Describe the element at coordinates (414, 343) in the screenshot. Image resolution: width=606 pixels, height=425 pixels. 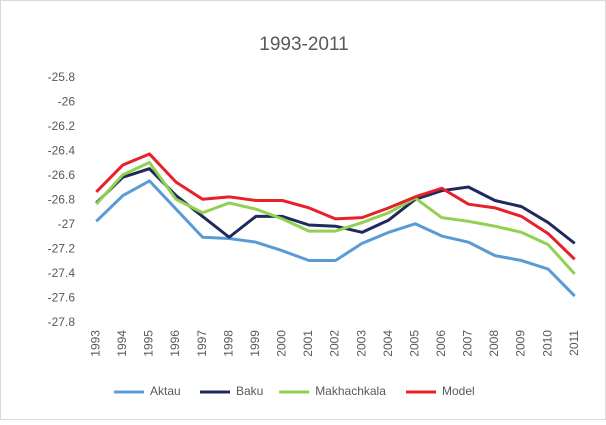
I see `x-tick-label: 2005` at that location.